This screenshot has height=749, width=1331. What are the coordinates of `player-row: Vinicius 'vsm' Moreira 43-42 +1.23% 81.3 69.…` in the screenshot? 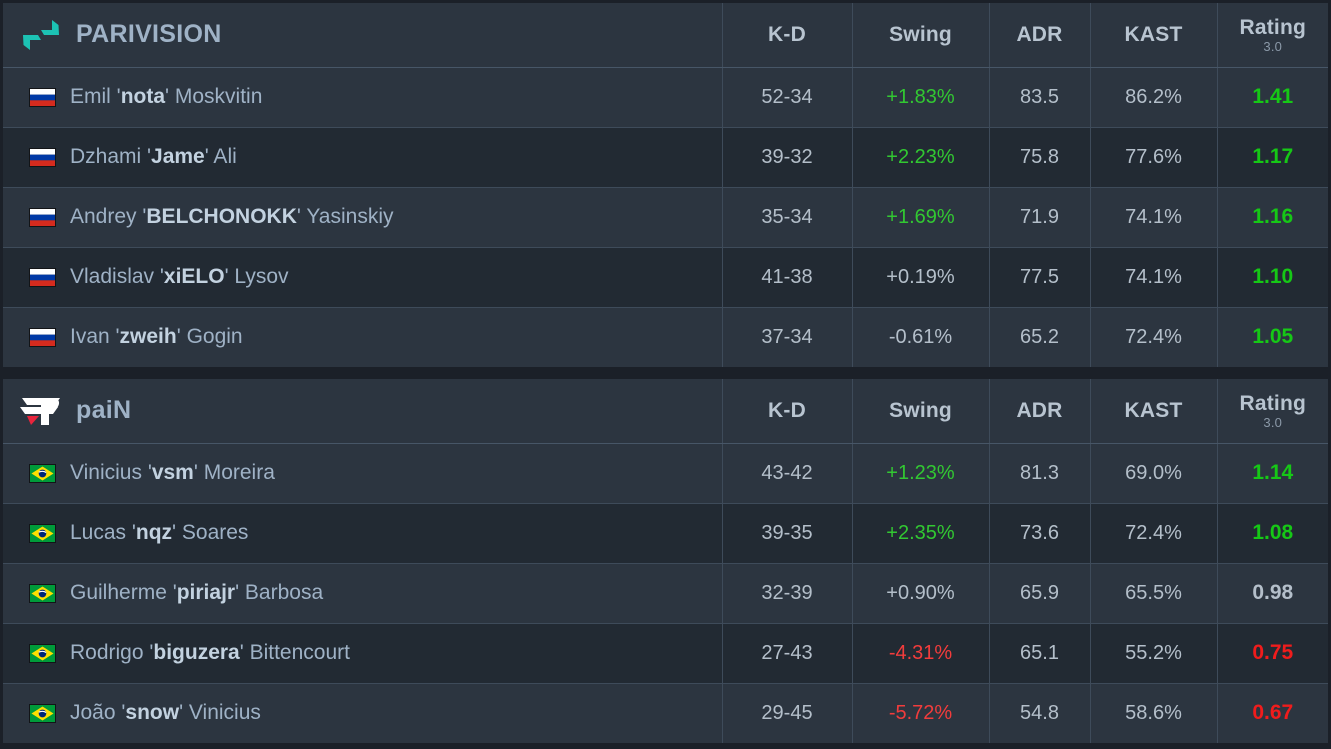 It's located at (665, 473).